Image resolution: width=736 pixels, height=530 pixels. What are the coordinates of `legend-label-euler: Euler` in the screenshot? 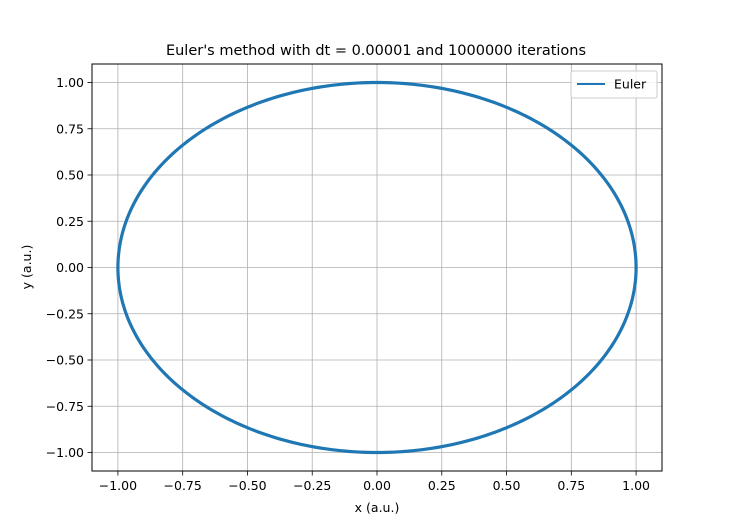 It's located at (630, 84).